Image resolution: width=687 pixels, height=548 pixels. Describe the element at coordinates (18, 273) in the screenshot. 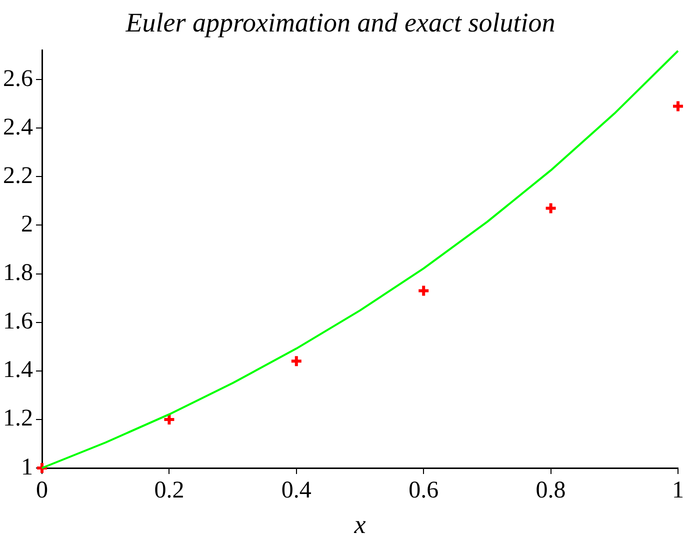

I see `y-tick-label: 1.8` at that location.